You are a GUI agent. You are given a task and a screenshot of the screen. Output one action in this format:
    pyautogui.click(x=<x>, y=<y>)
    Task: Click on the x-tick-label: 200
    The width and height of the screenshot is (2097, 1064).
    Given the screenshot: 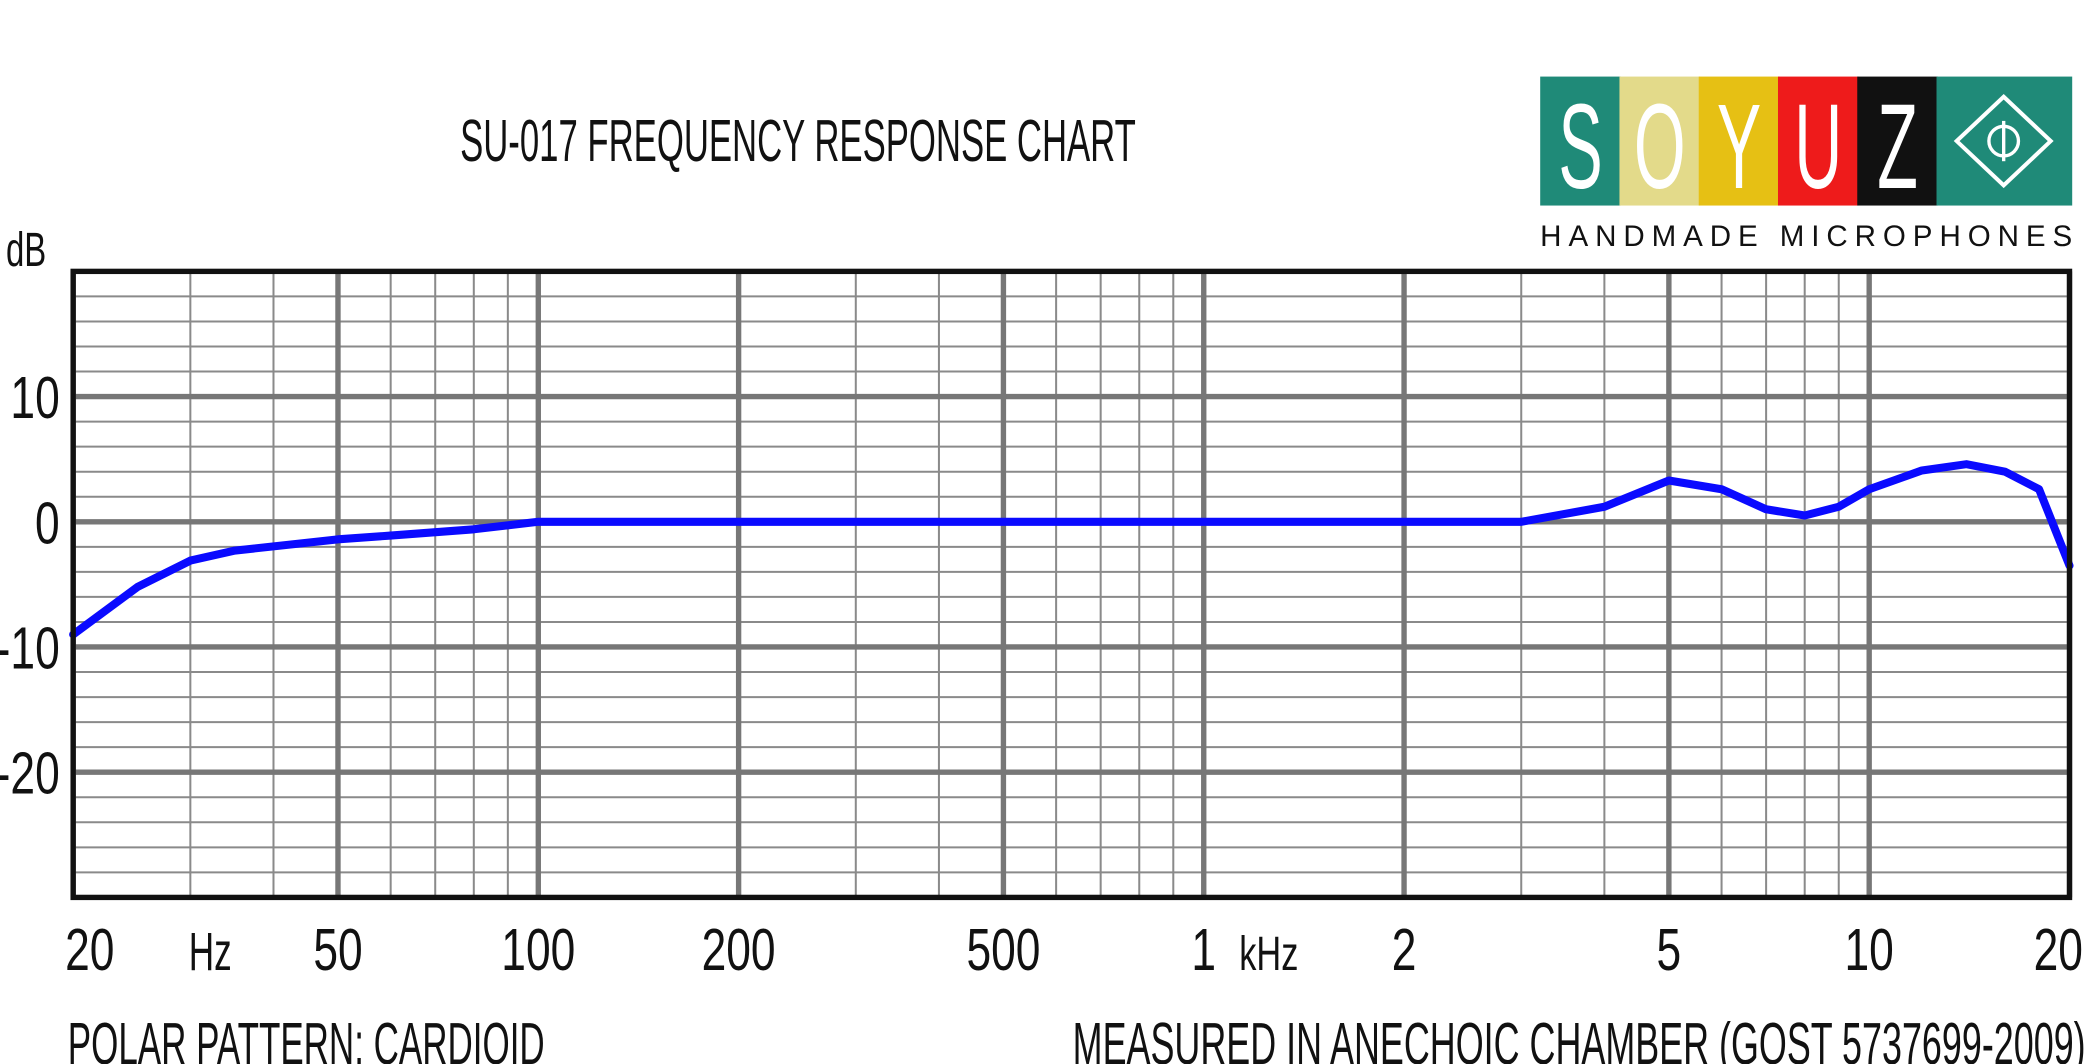 What is the action you would take?
    pyautogui.click(x=739, y=951)
    